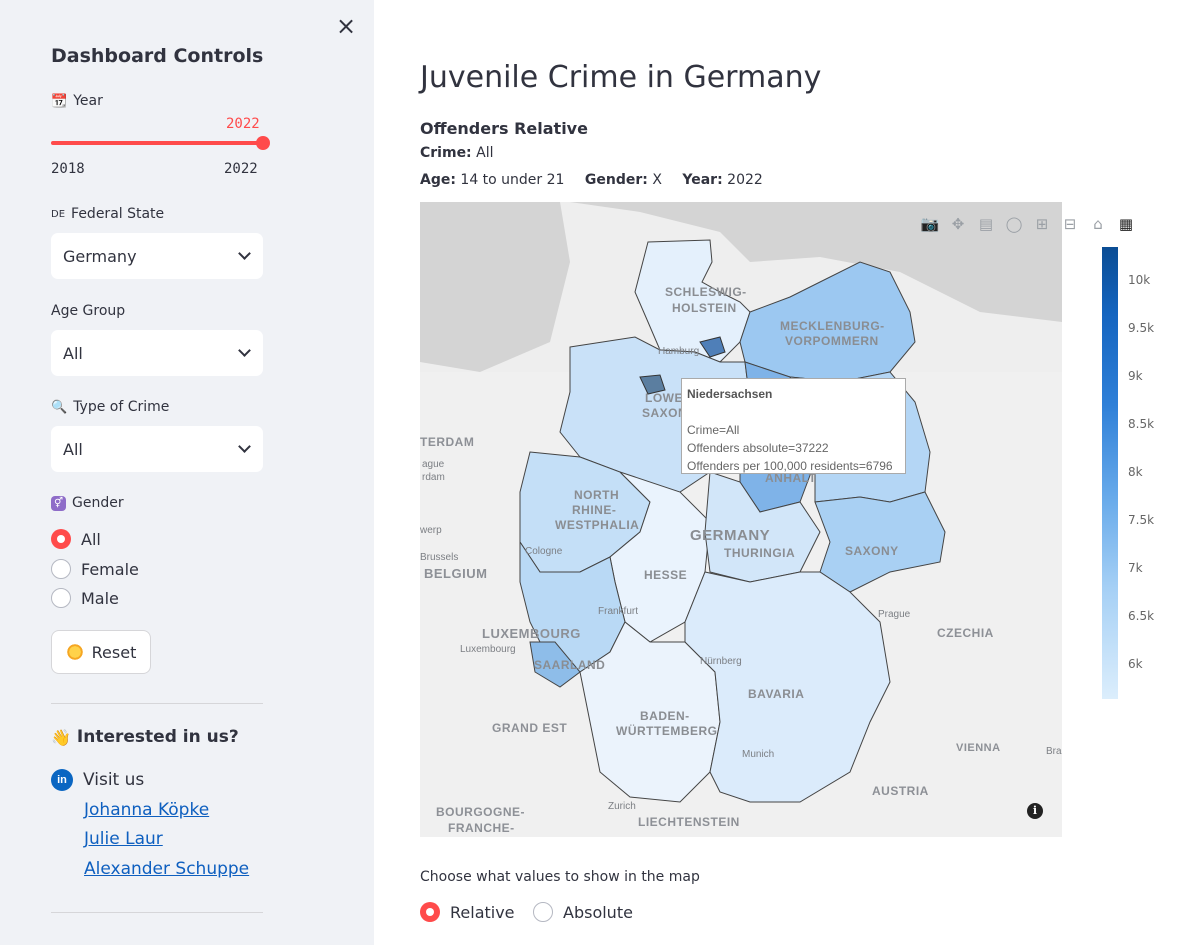 This screenshot has width=1200, height=945. I want to click on year-slider-handle, so click(263, 143).